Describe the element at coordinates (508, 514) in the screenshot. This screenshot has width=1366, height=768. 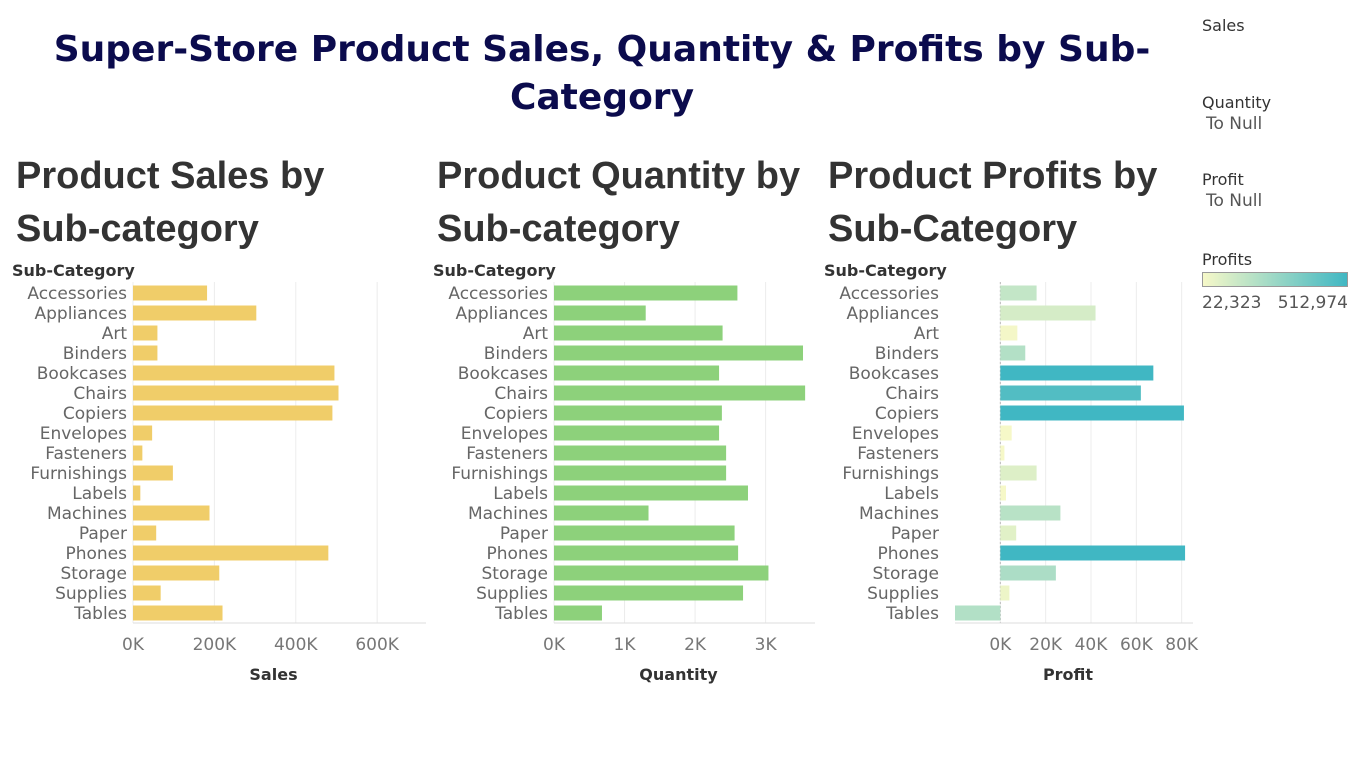
I see `quantity-category-label: Machines` at that location.